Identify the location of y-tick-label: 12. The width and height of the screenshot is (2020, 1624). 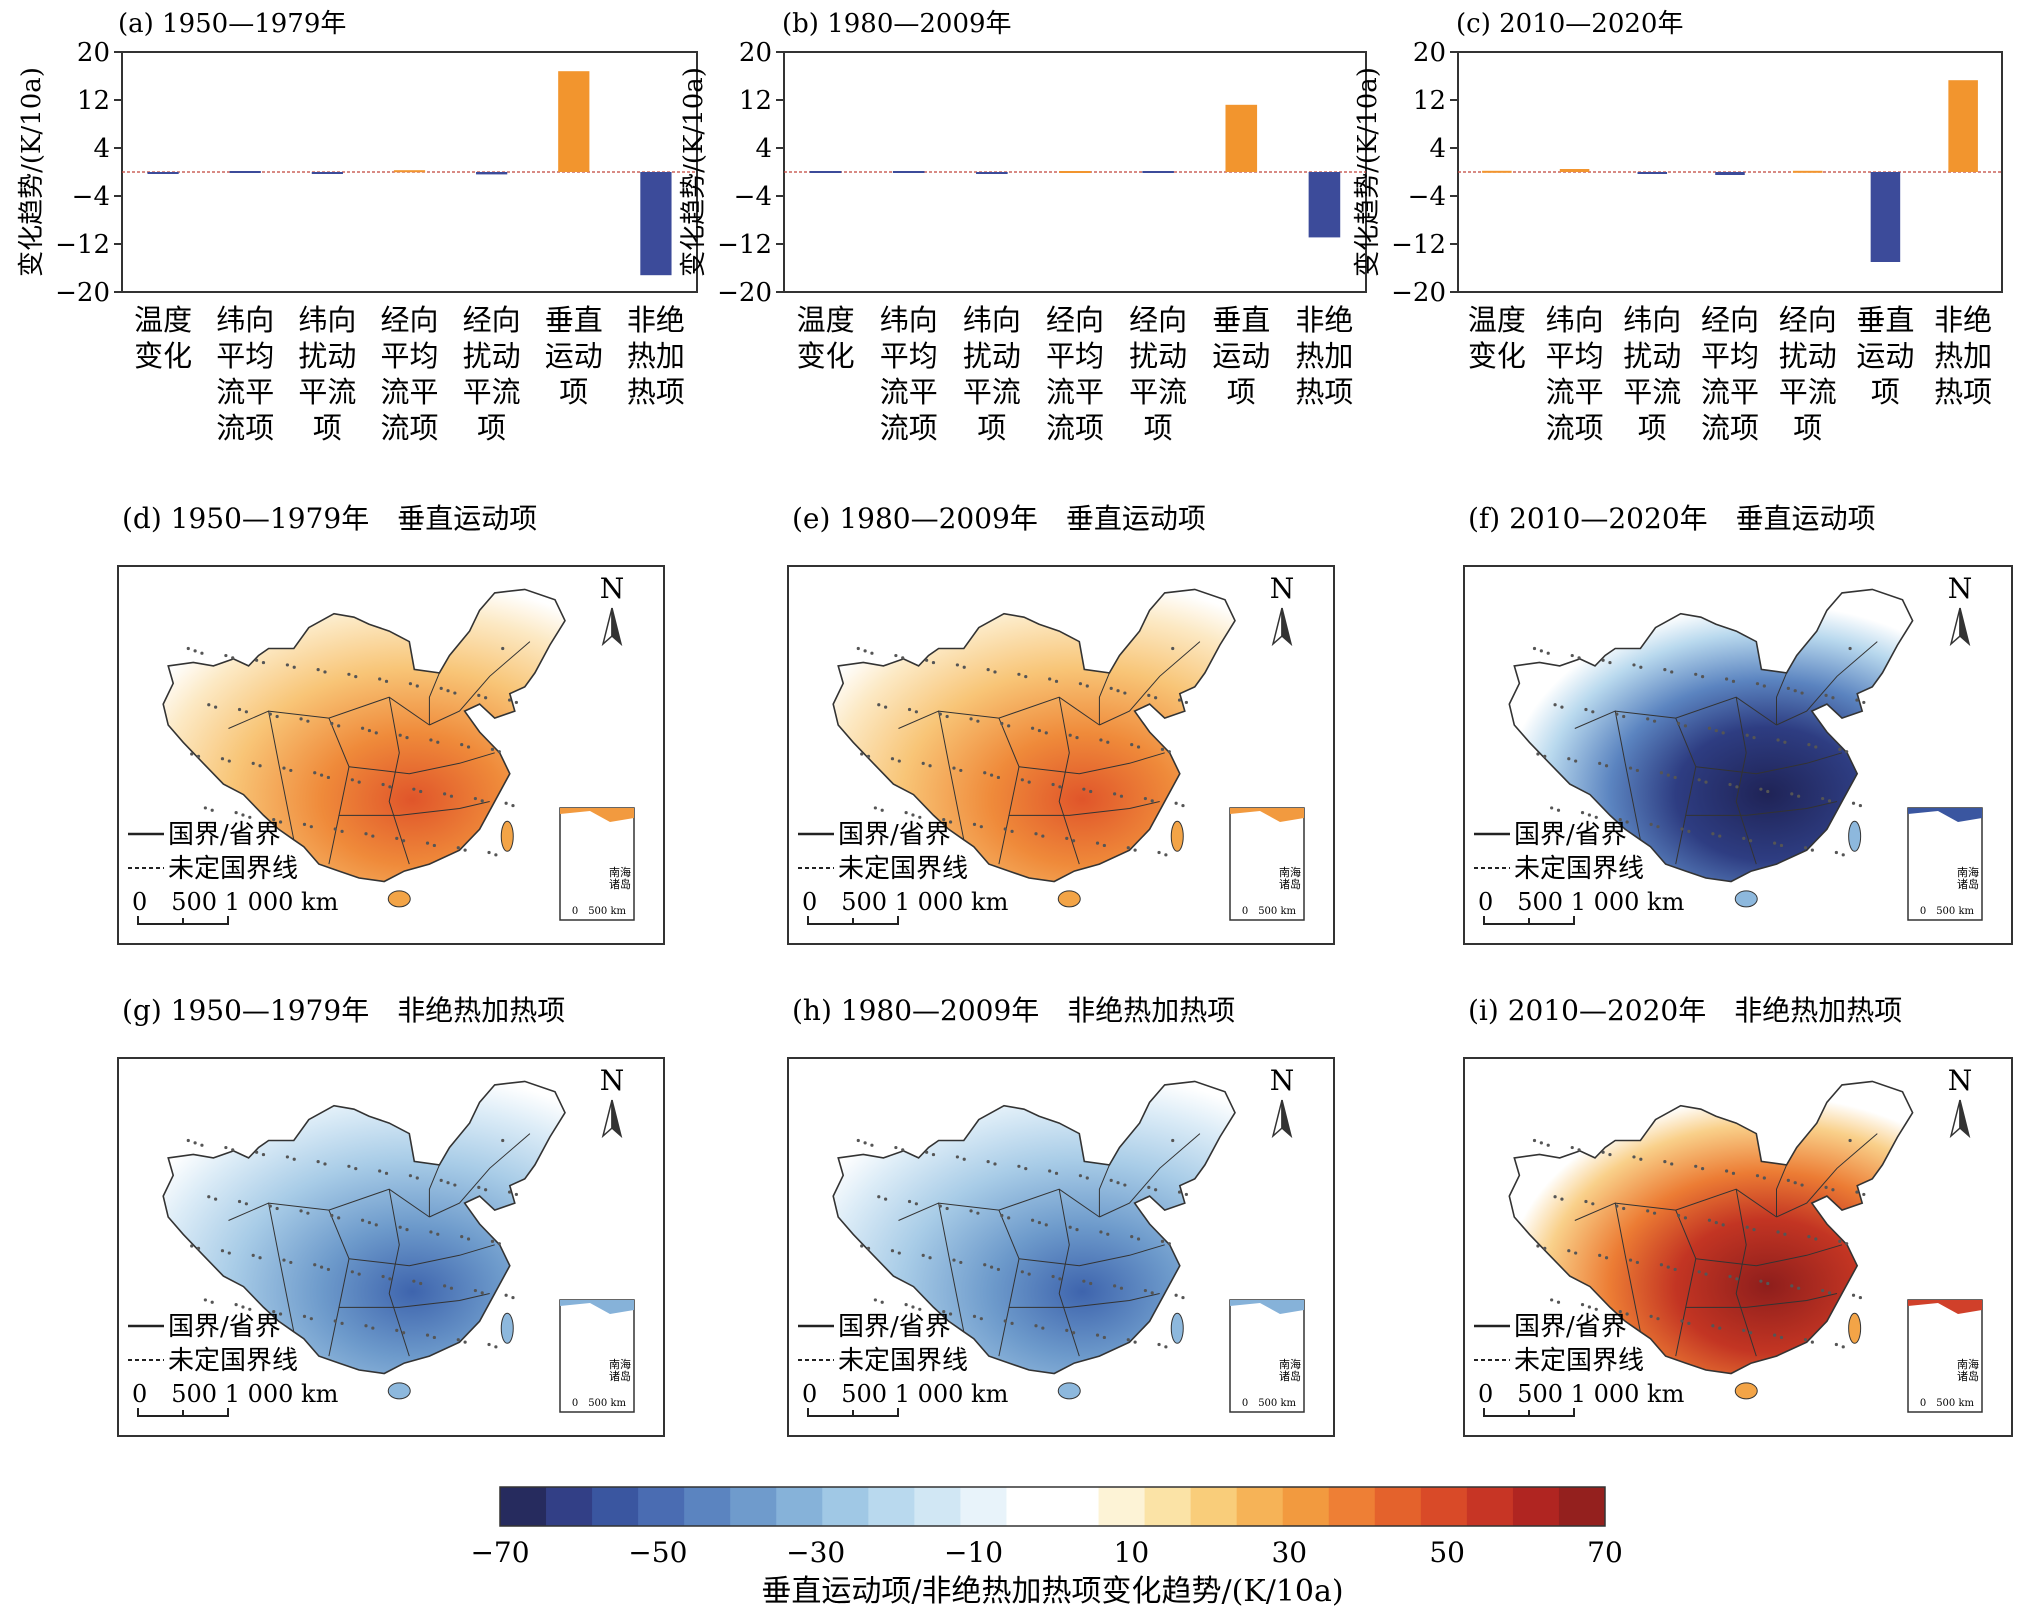
(1429, 101).